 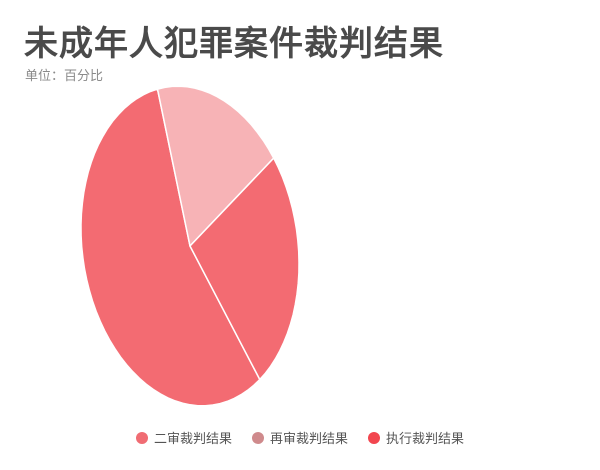 I want to click on legend-label: 执行裁判结果, so click(x=425, y=437).